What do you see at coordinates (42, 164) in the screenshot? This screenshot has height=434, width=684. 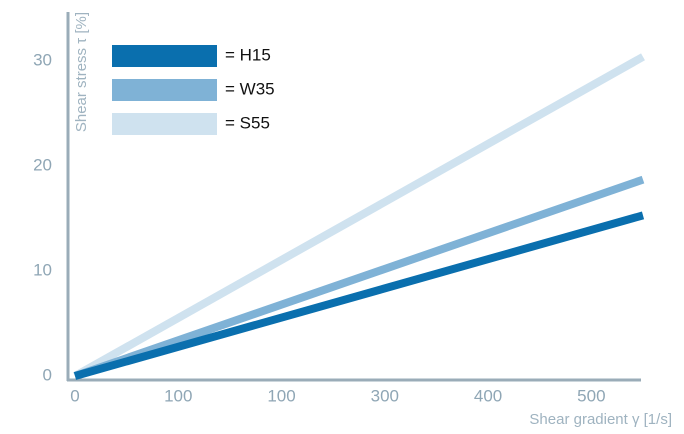 I see `y-tick-label: 20` at bounding box center [42, 164].